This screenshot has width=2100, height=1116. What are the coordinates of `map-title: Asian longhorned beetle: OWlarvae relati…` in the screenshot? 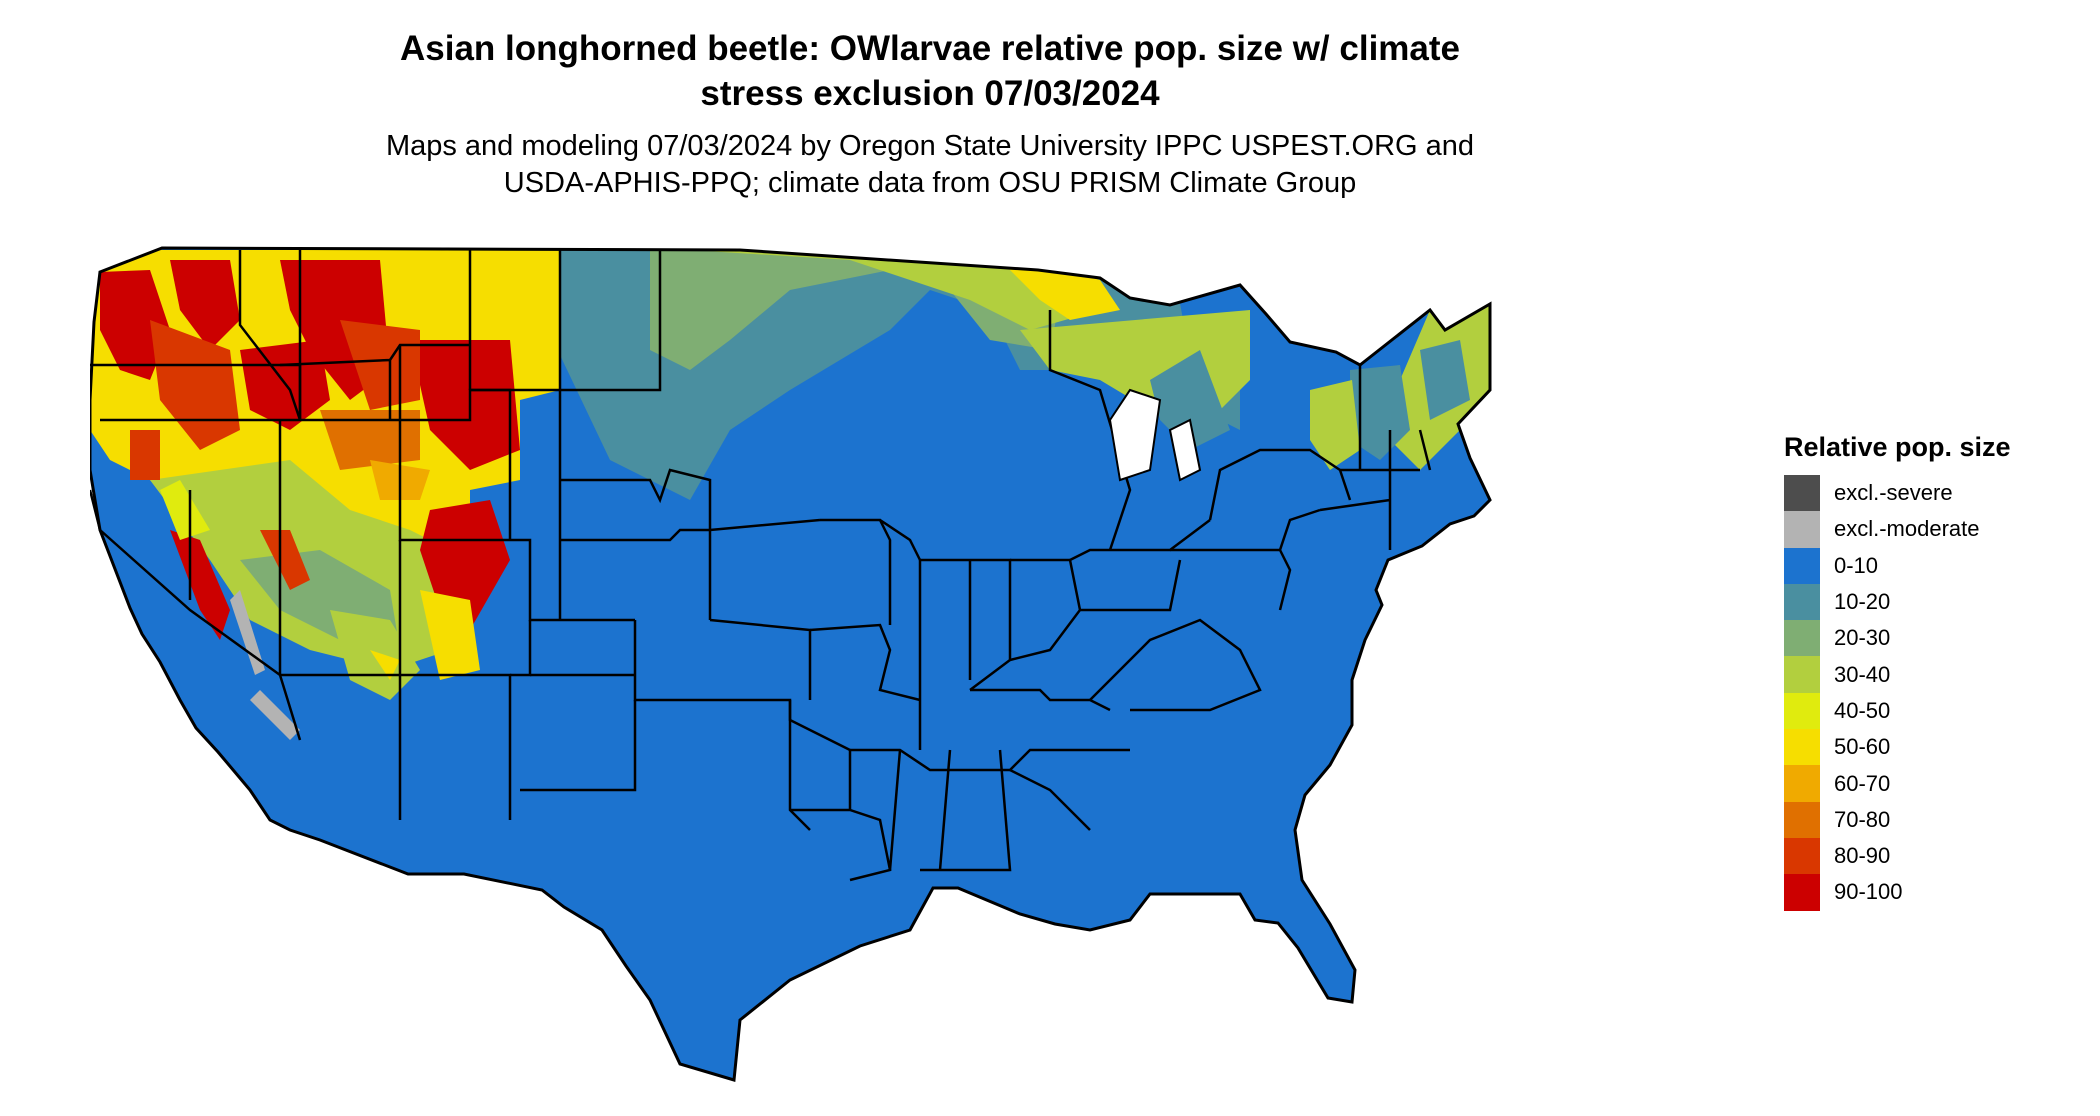 It's located at (930, 71).